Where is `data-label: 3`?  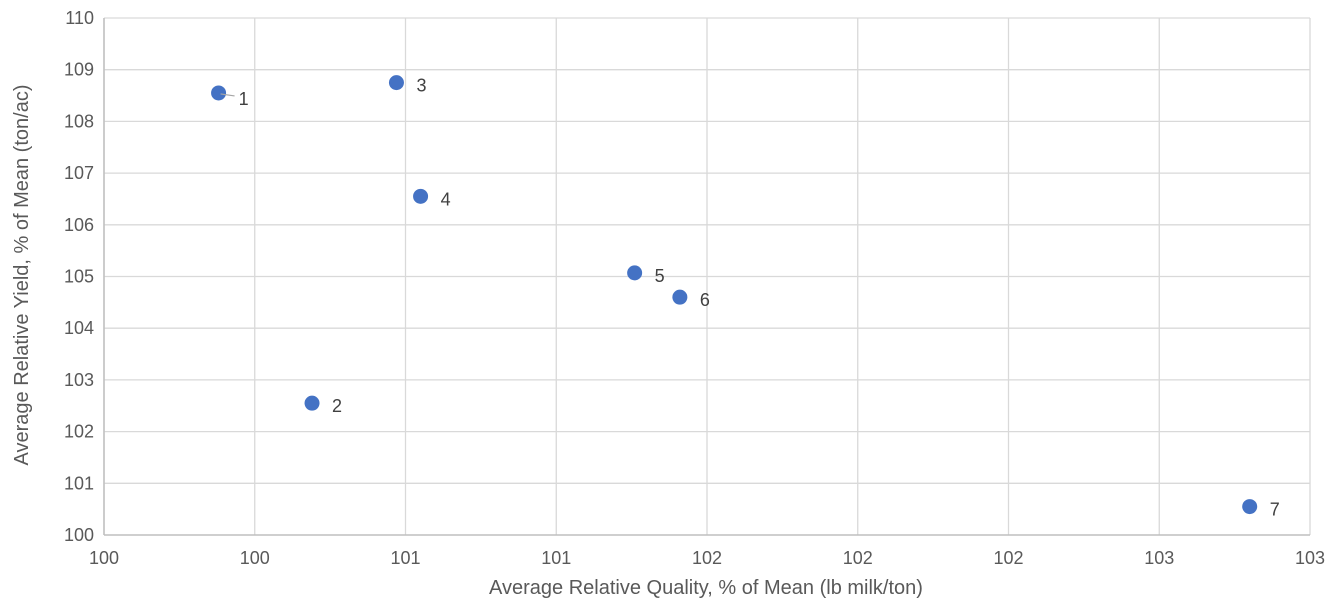 data-label: 3 is located at coordinates (421, 86).